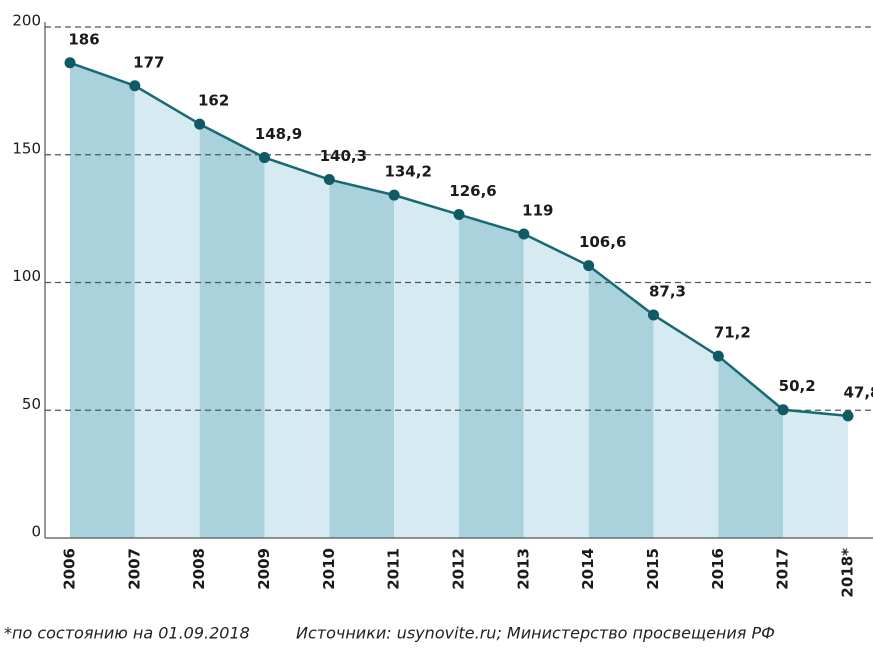  Describe the element at coordinates (732, 333) in the screenshot. I see `value-label: 71,2` at that location.